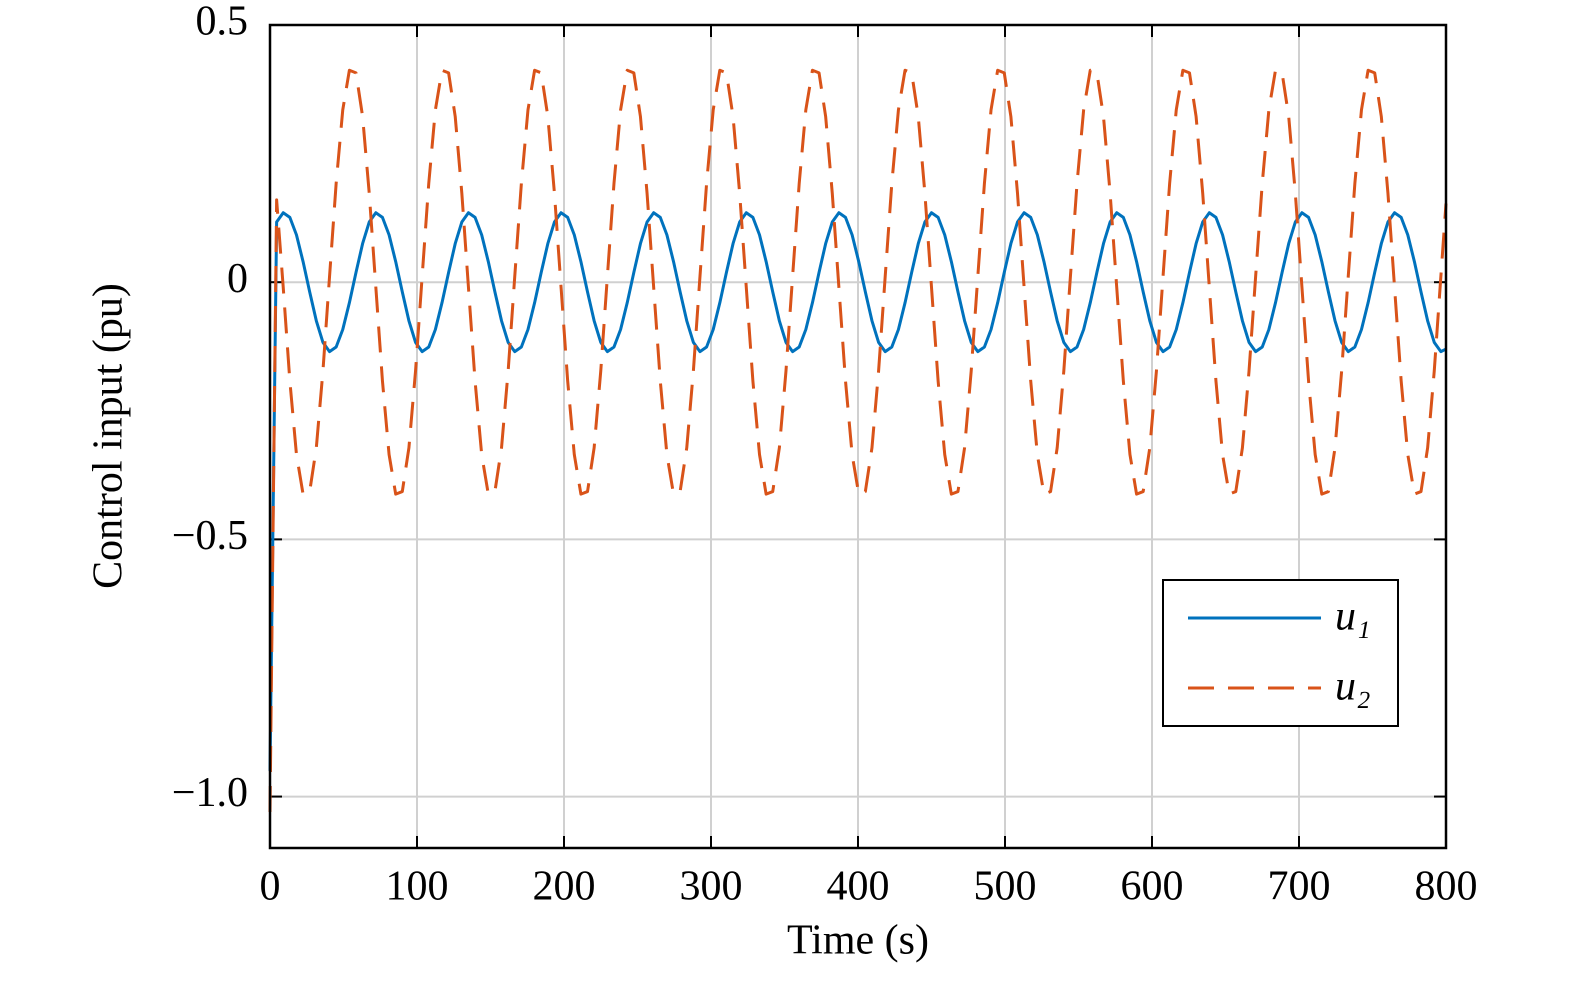  What do you see at coordinates (222, 22) in the screenshot?
I see `y-tick-label: 0.5` at bounding box center [222, 22].